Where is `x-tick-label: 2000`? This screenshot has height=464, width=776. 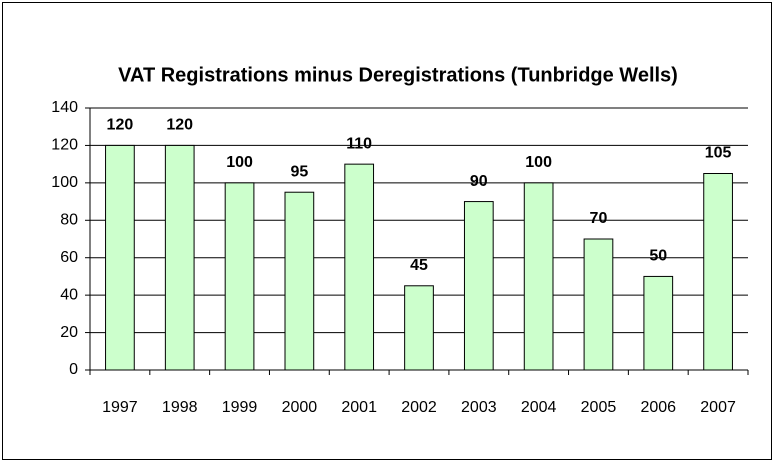 x-tick-label: 2000 is located at coordinates (300, 407).